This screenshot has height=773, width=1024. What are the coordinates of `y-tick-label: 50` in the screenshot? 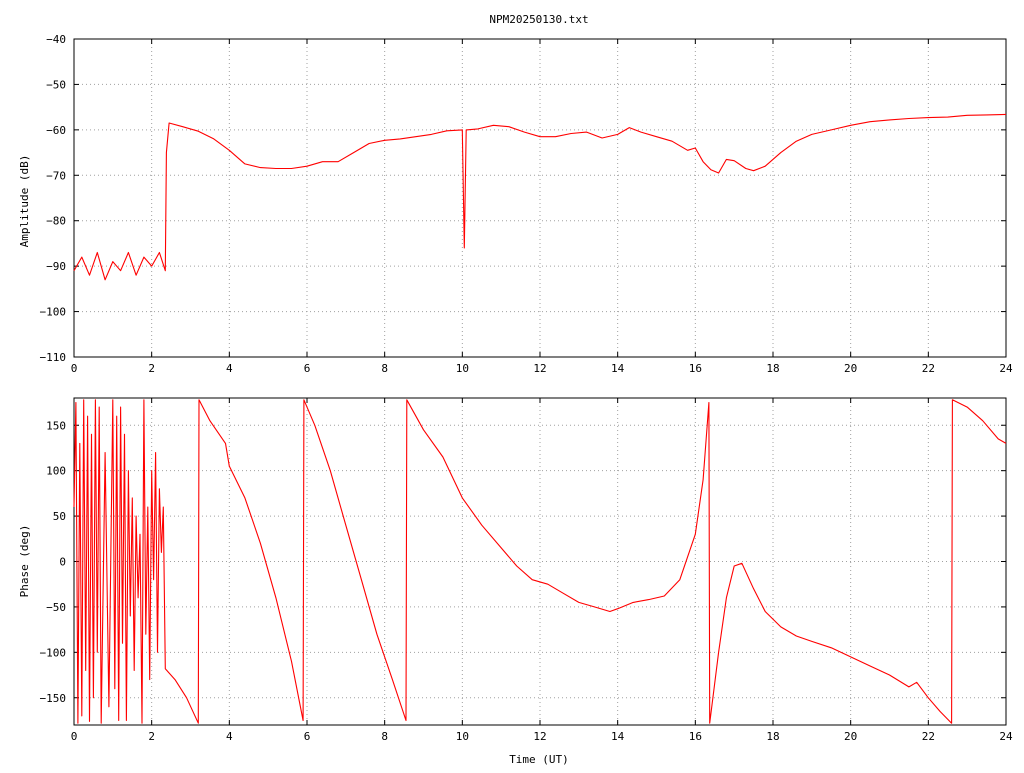 It's located at (59, 516).